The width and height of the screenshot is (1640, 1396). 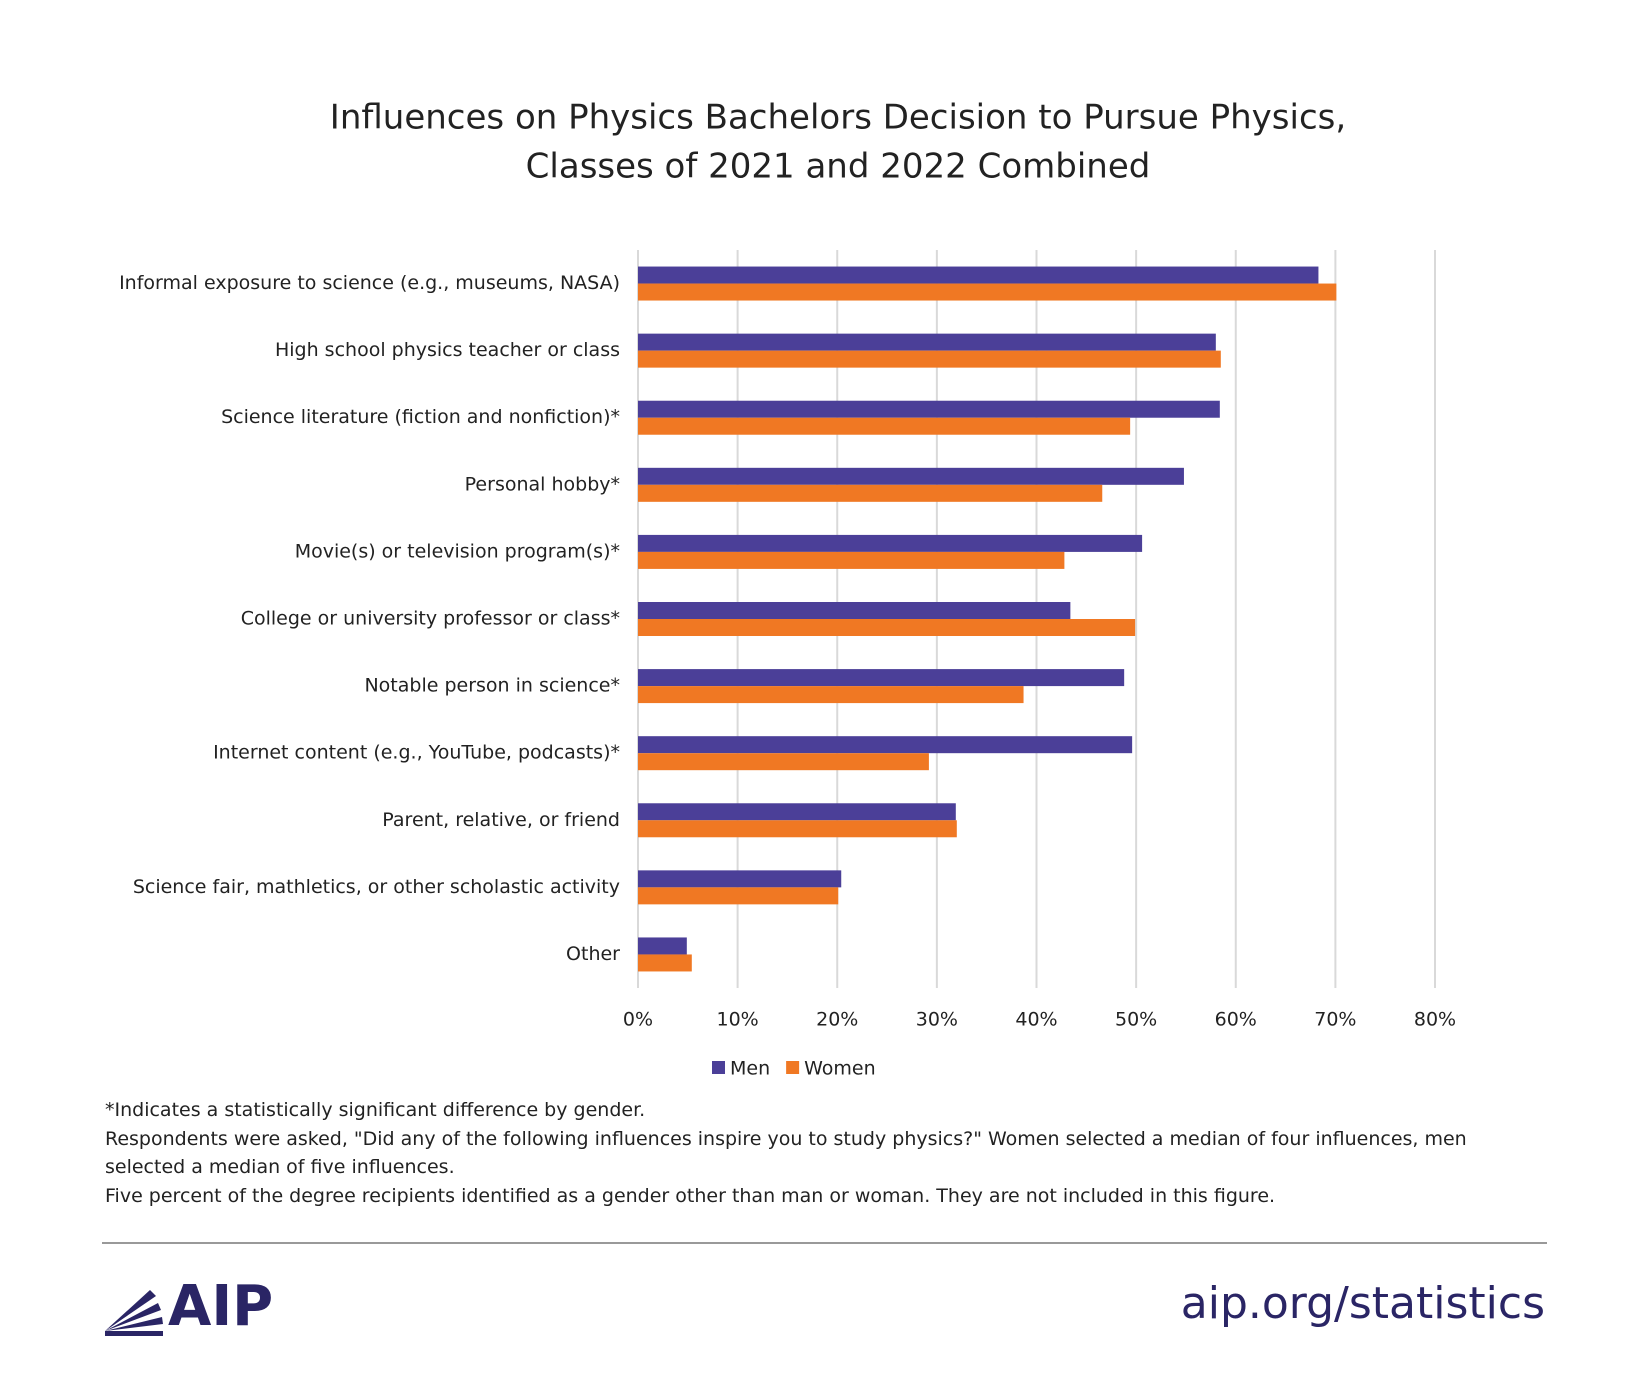 What do you see at coordinates (501, 820) in the screenshot?
I see `y-tick-label: Parent, relative, or friend` at bounding box center [501, 820].